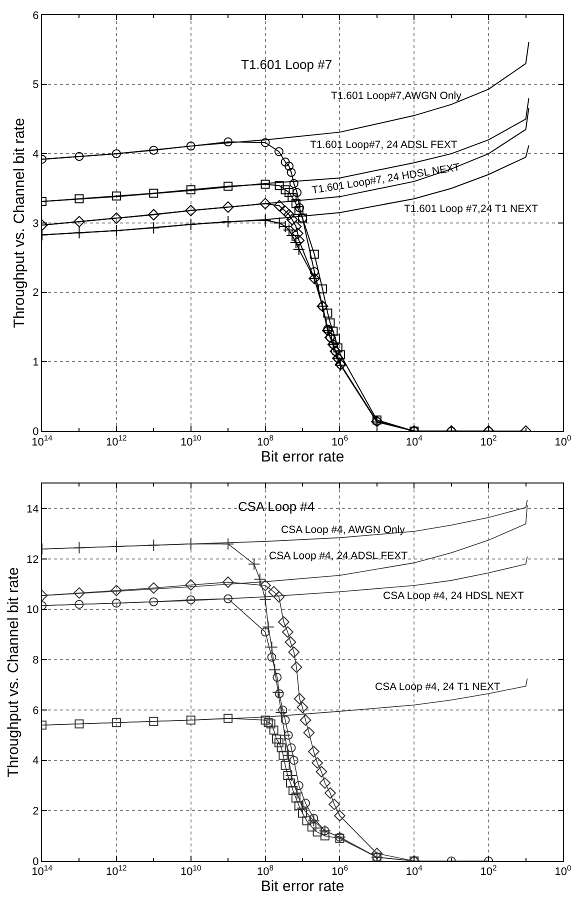  Describe the element at coordinates (286, 64) in the screenshot. I see `text: T1.601 Loop #7` at that location.